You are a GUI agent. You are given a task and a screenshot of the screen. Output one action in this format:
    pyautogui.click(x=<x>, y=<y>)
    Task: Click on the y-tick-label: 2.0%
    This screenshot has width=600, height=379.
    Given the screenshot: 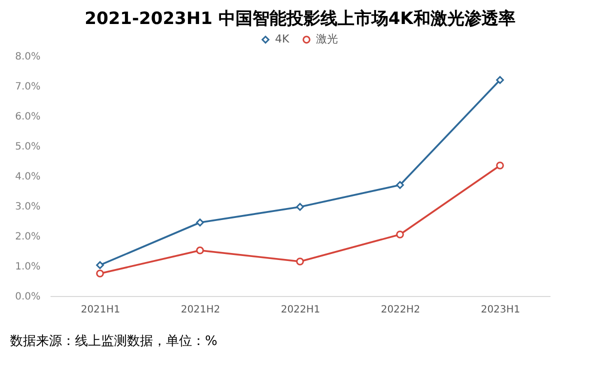 What is the action you would take?
    pyautogui.click(x=27, y=237)
    